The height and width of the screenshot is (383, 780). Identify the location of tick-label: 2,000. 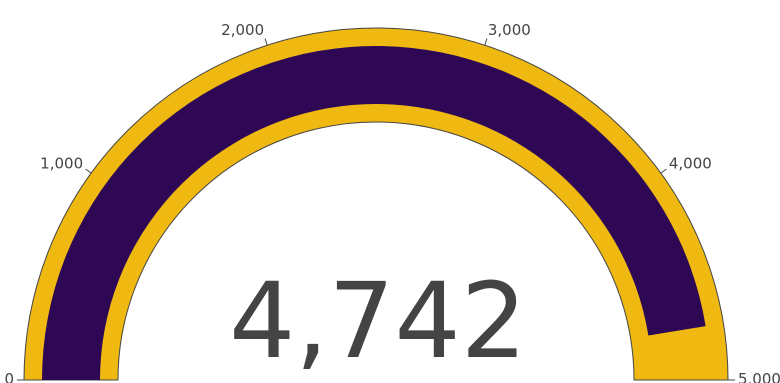
(242, 30).